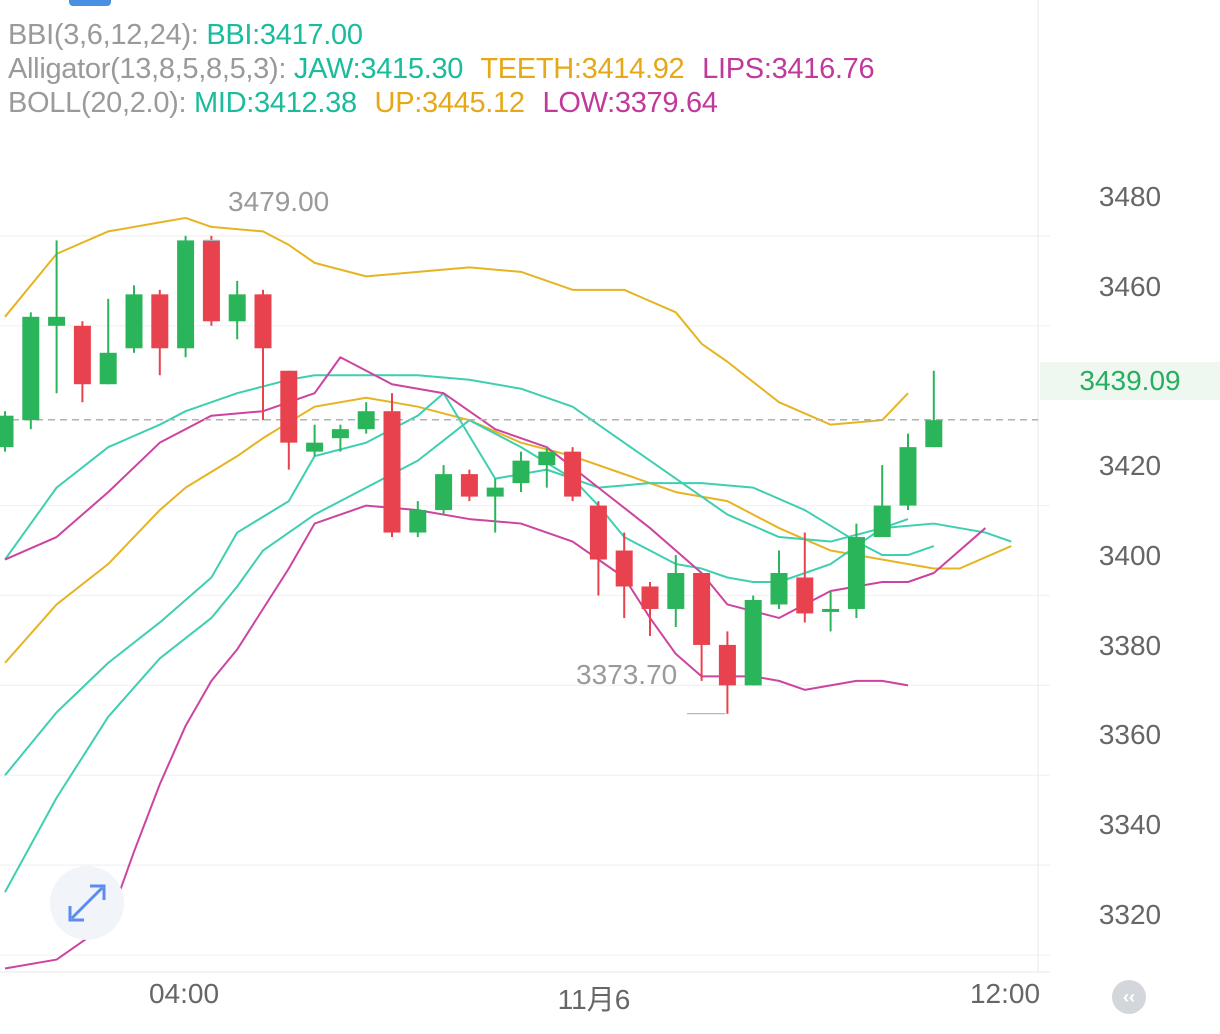 The image size is (1220, 1034). I want to click on legend-jaw-value: JAW:3415.30, so click(378, 69).